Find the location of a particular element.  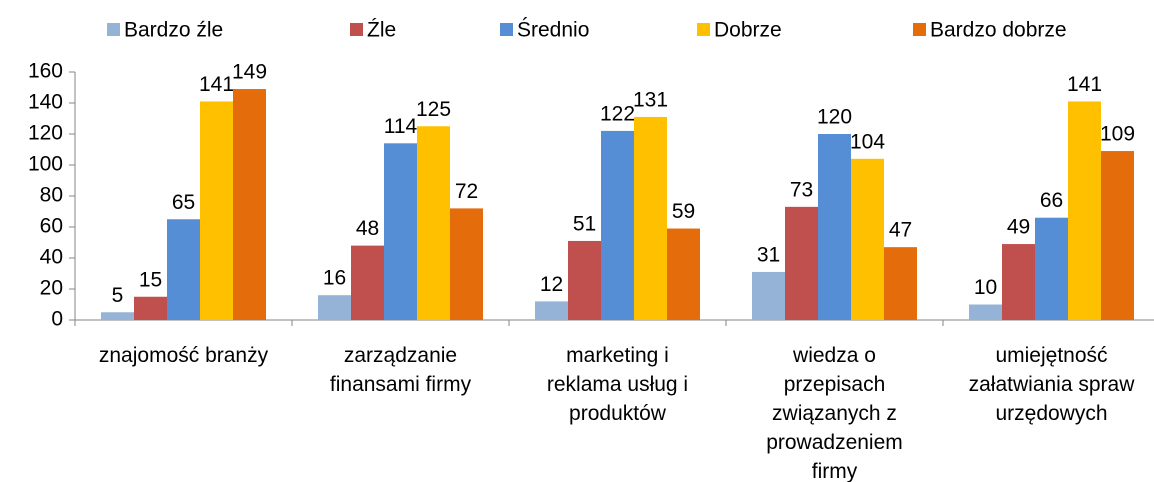

y-tick-label: 100 is located at coordinates (45, 164).